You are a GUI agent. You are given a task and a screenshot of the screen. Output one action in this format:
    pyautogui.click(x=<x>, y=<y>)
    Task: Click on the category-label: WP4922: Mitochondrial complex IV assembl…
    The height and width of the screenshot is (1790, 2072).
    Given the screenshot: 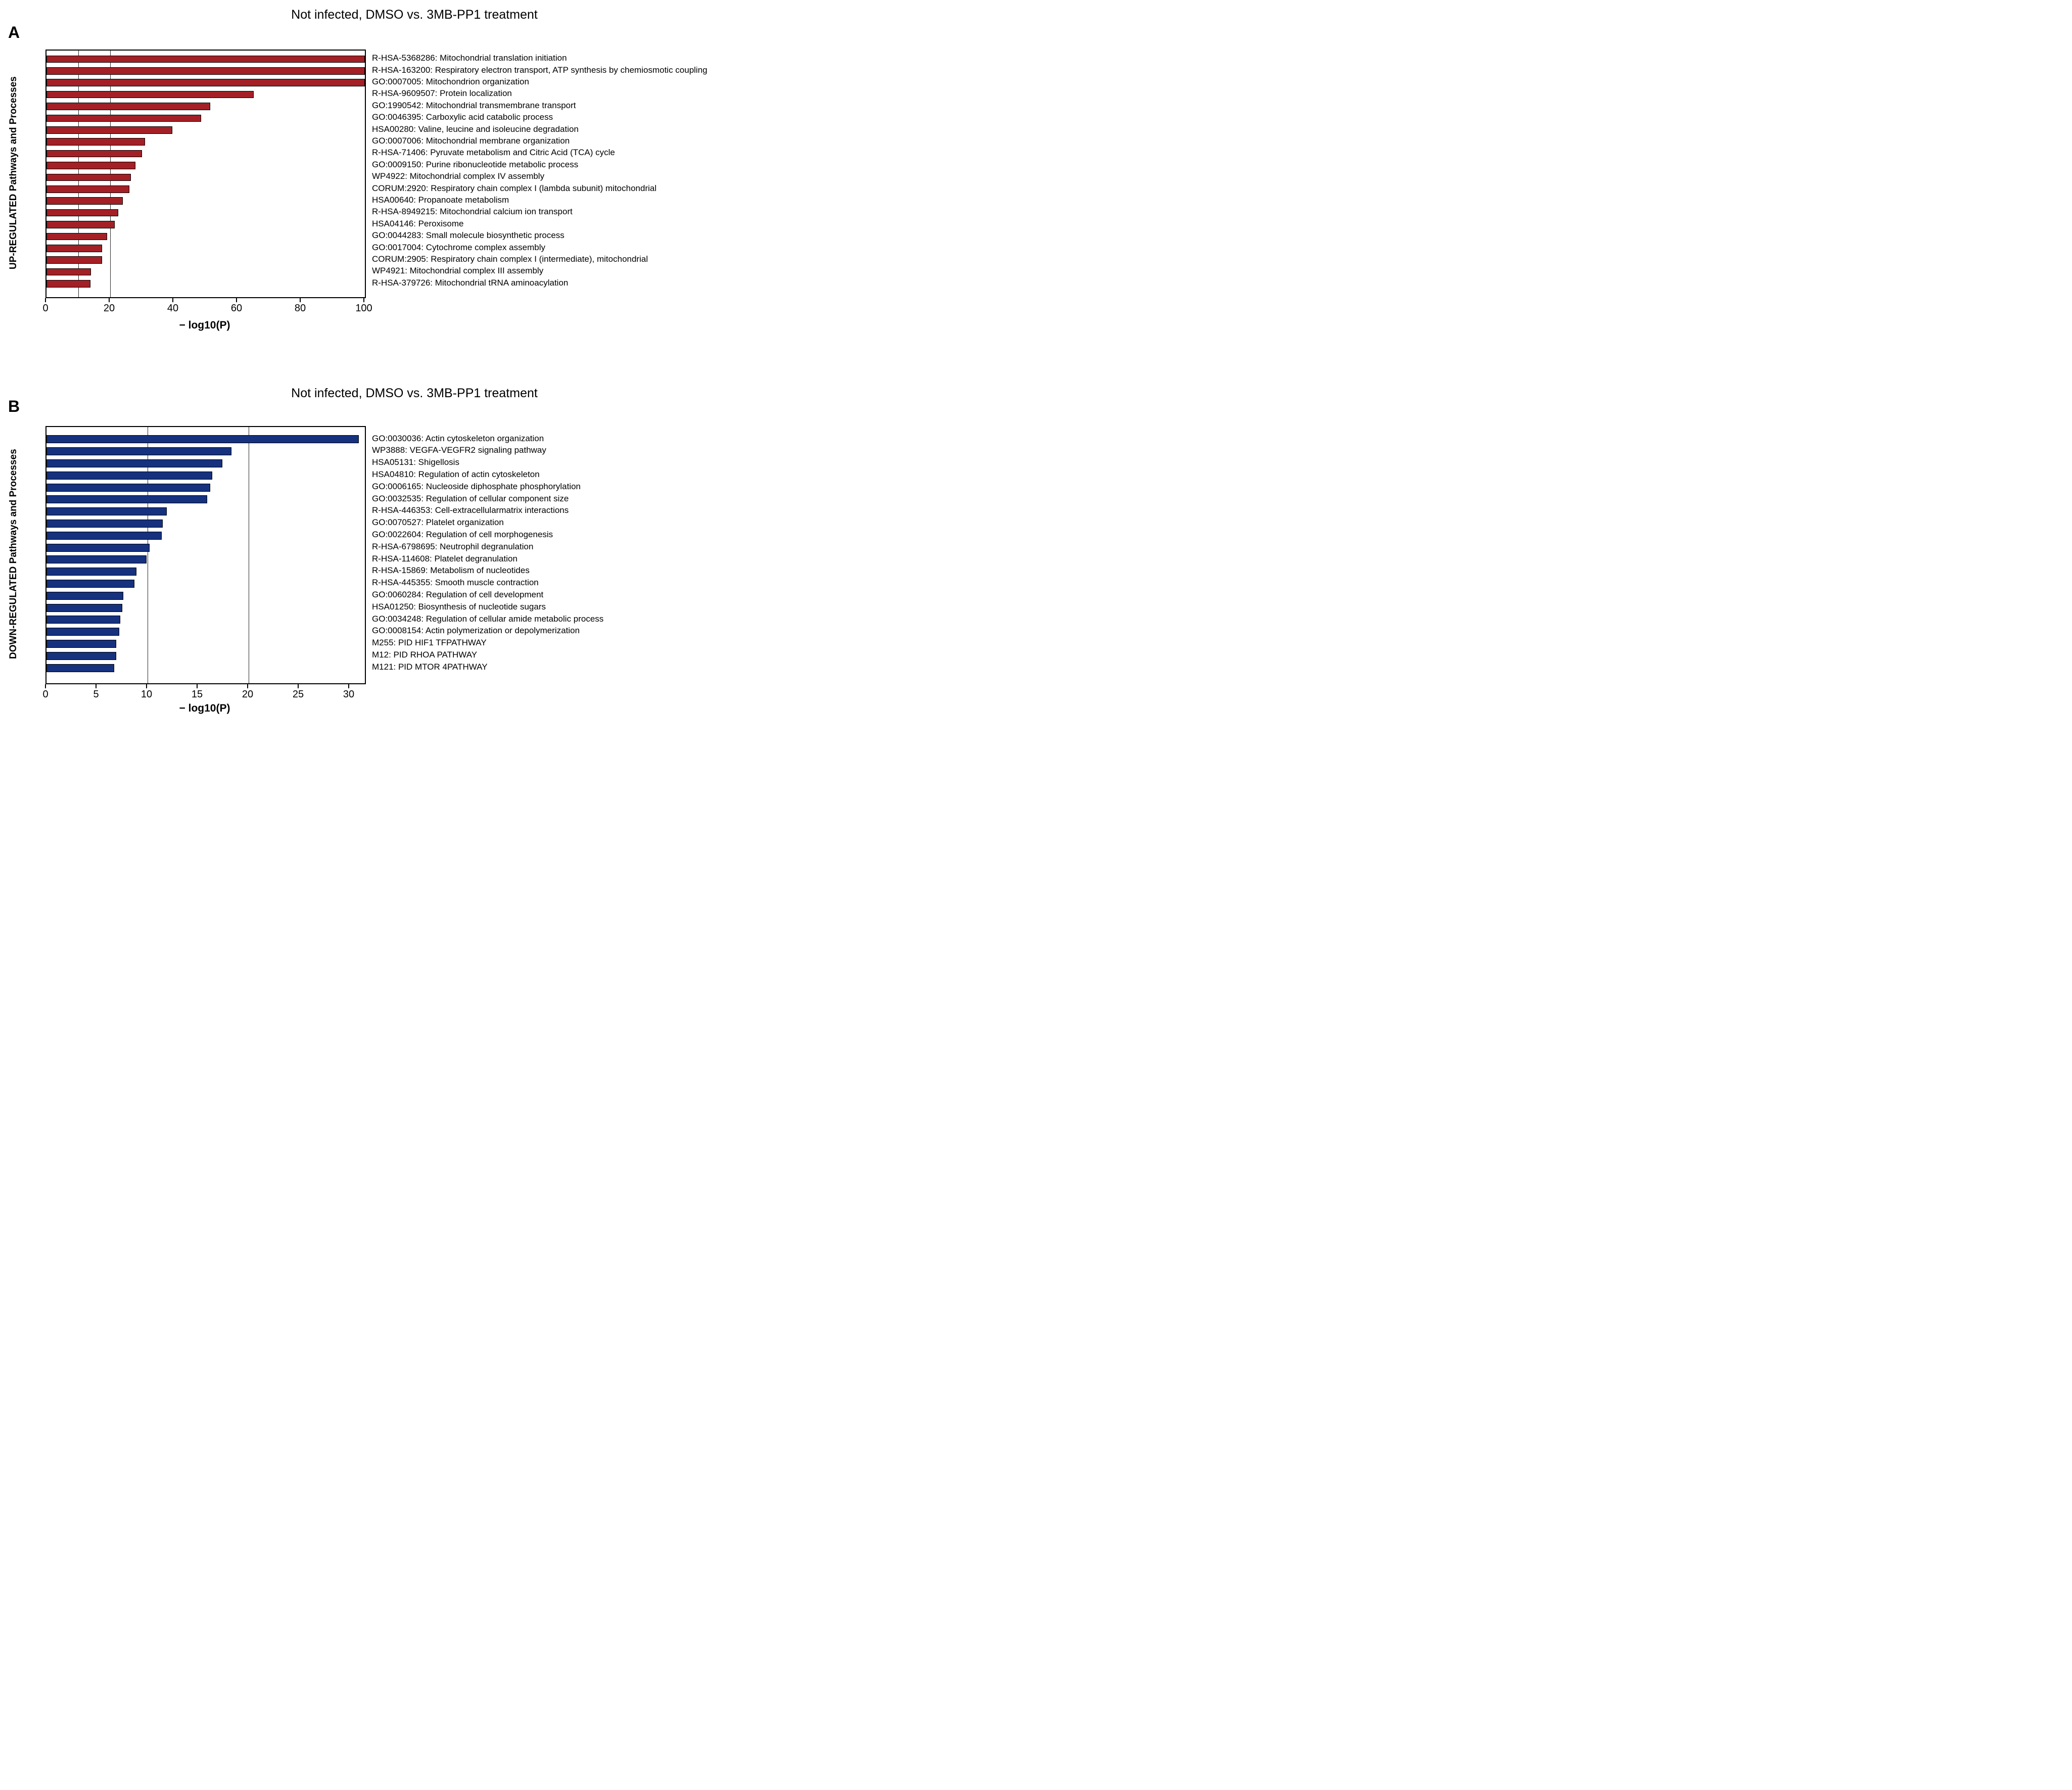 What is the action you would take?
    pyautogui.click(x=458, y=176)
    